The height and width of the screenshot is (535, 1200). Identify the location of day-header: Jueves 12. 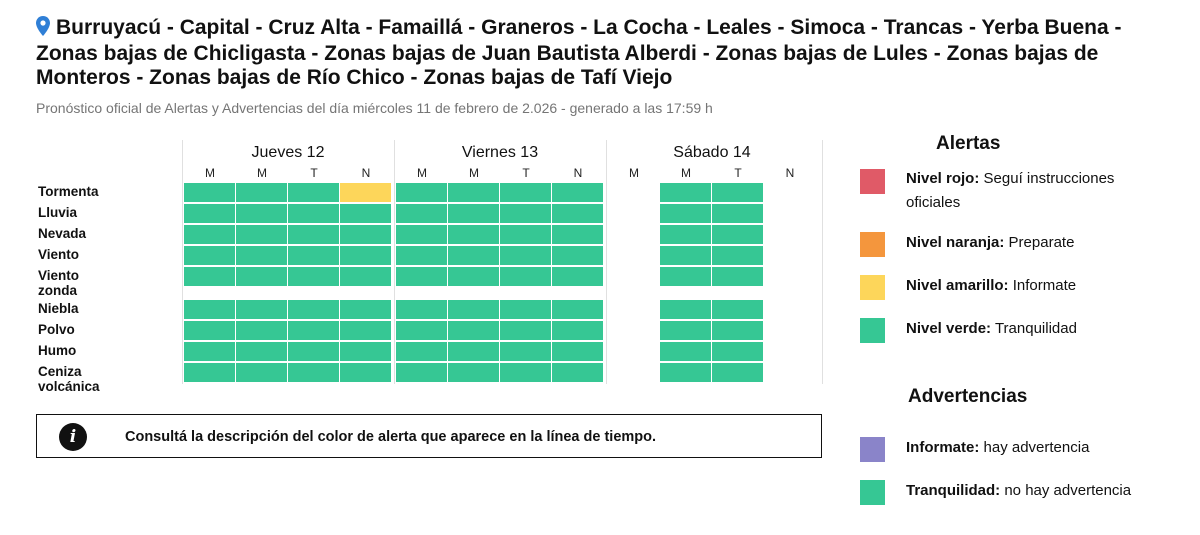
(288, 152).